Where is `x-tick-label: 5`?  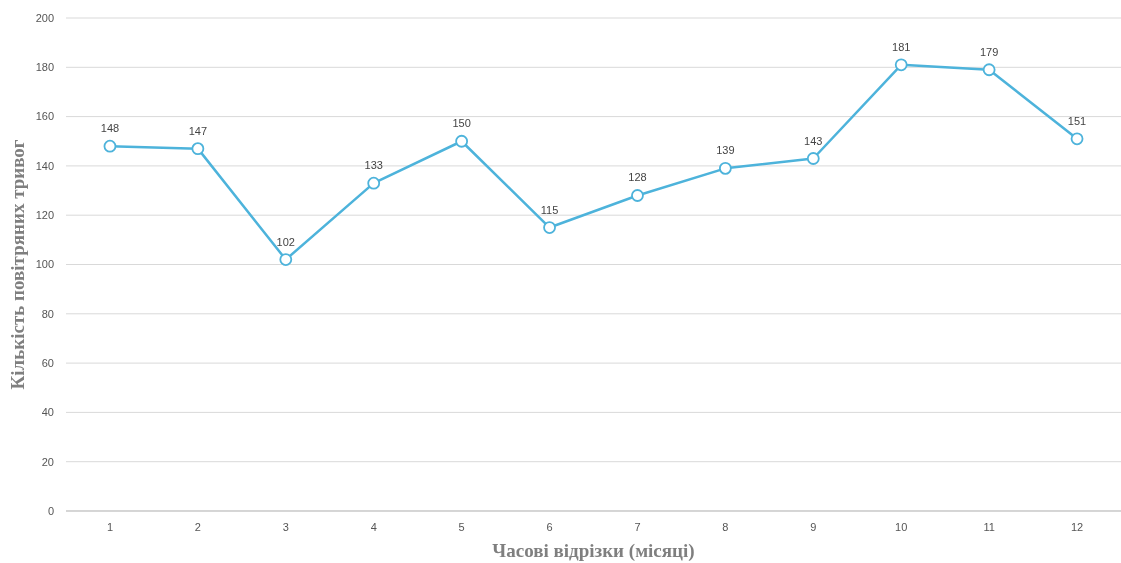 x-tick-label: 5 is located at coordinates (461, 527).